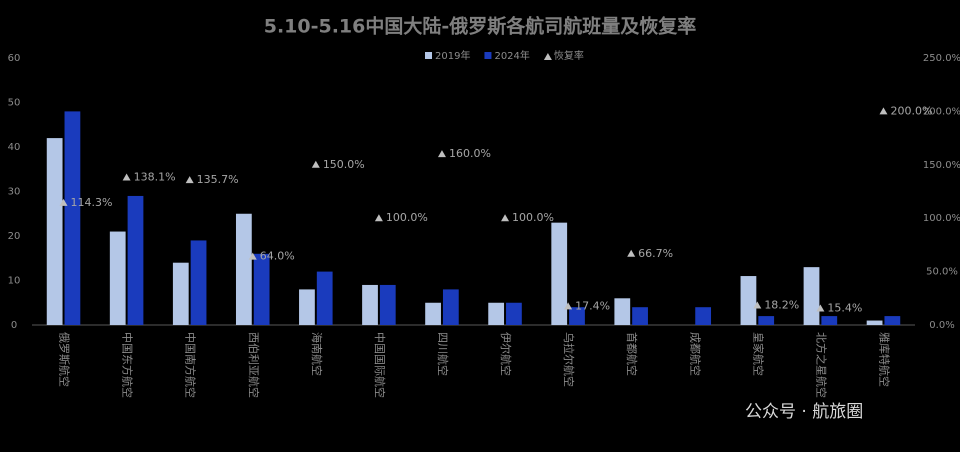 The width and height of the screenshot is (960, 452). What do you see at coordinates (155, 177) in the screenshot?
I see `value-label: 138.1%` at bounding box center [155, 177].